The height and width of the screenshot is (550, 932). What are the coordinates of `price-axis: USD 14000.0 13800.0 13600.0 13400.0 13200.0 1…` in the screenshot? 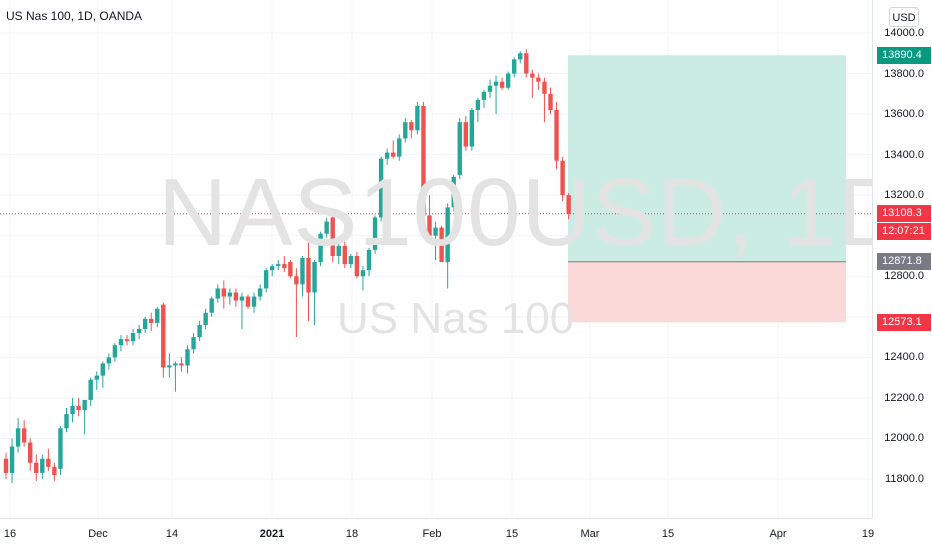 It's located at (902, 259).